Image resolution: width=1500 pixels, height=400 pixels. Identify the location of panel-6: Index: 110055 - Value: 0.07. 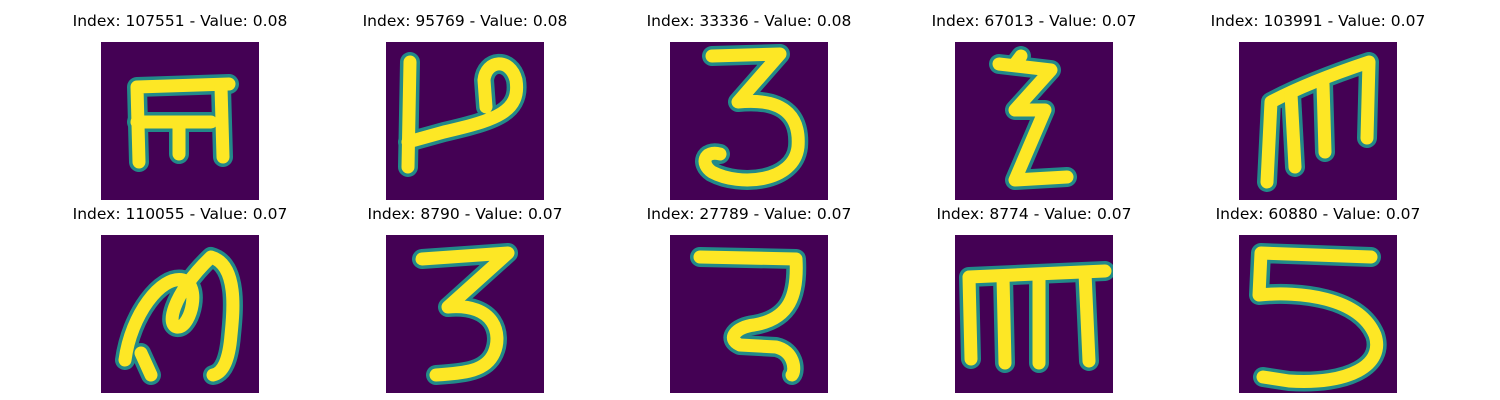
(180, 297).